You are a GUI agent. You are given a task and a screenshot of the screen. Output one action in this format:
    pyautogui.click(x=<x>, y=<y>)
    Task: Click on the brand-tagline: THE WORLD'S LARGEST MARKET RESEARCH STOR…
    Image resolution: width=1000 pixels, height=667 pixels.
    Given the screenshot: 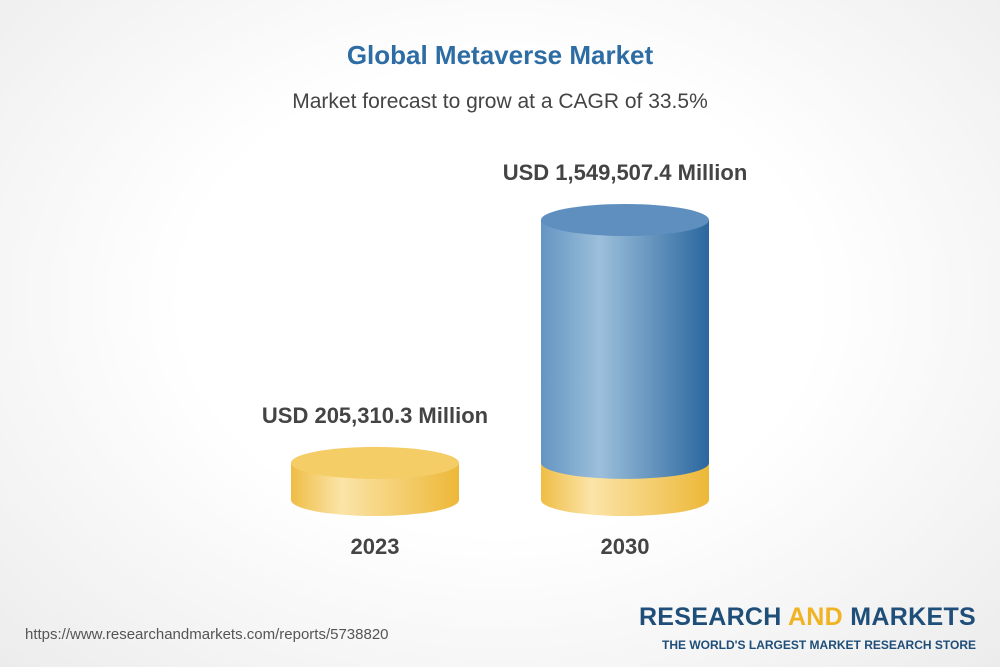 What is the action you would take?
    pyautogui.click(x=819, y=645)
    